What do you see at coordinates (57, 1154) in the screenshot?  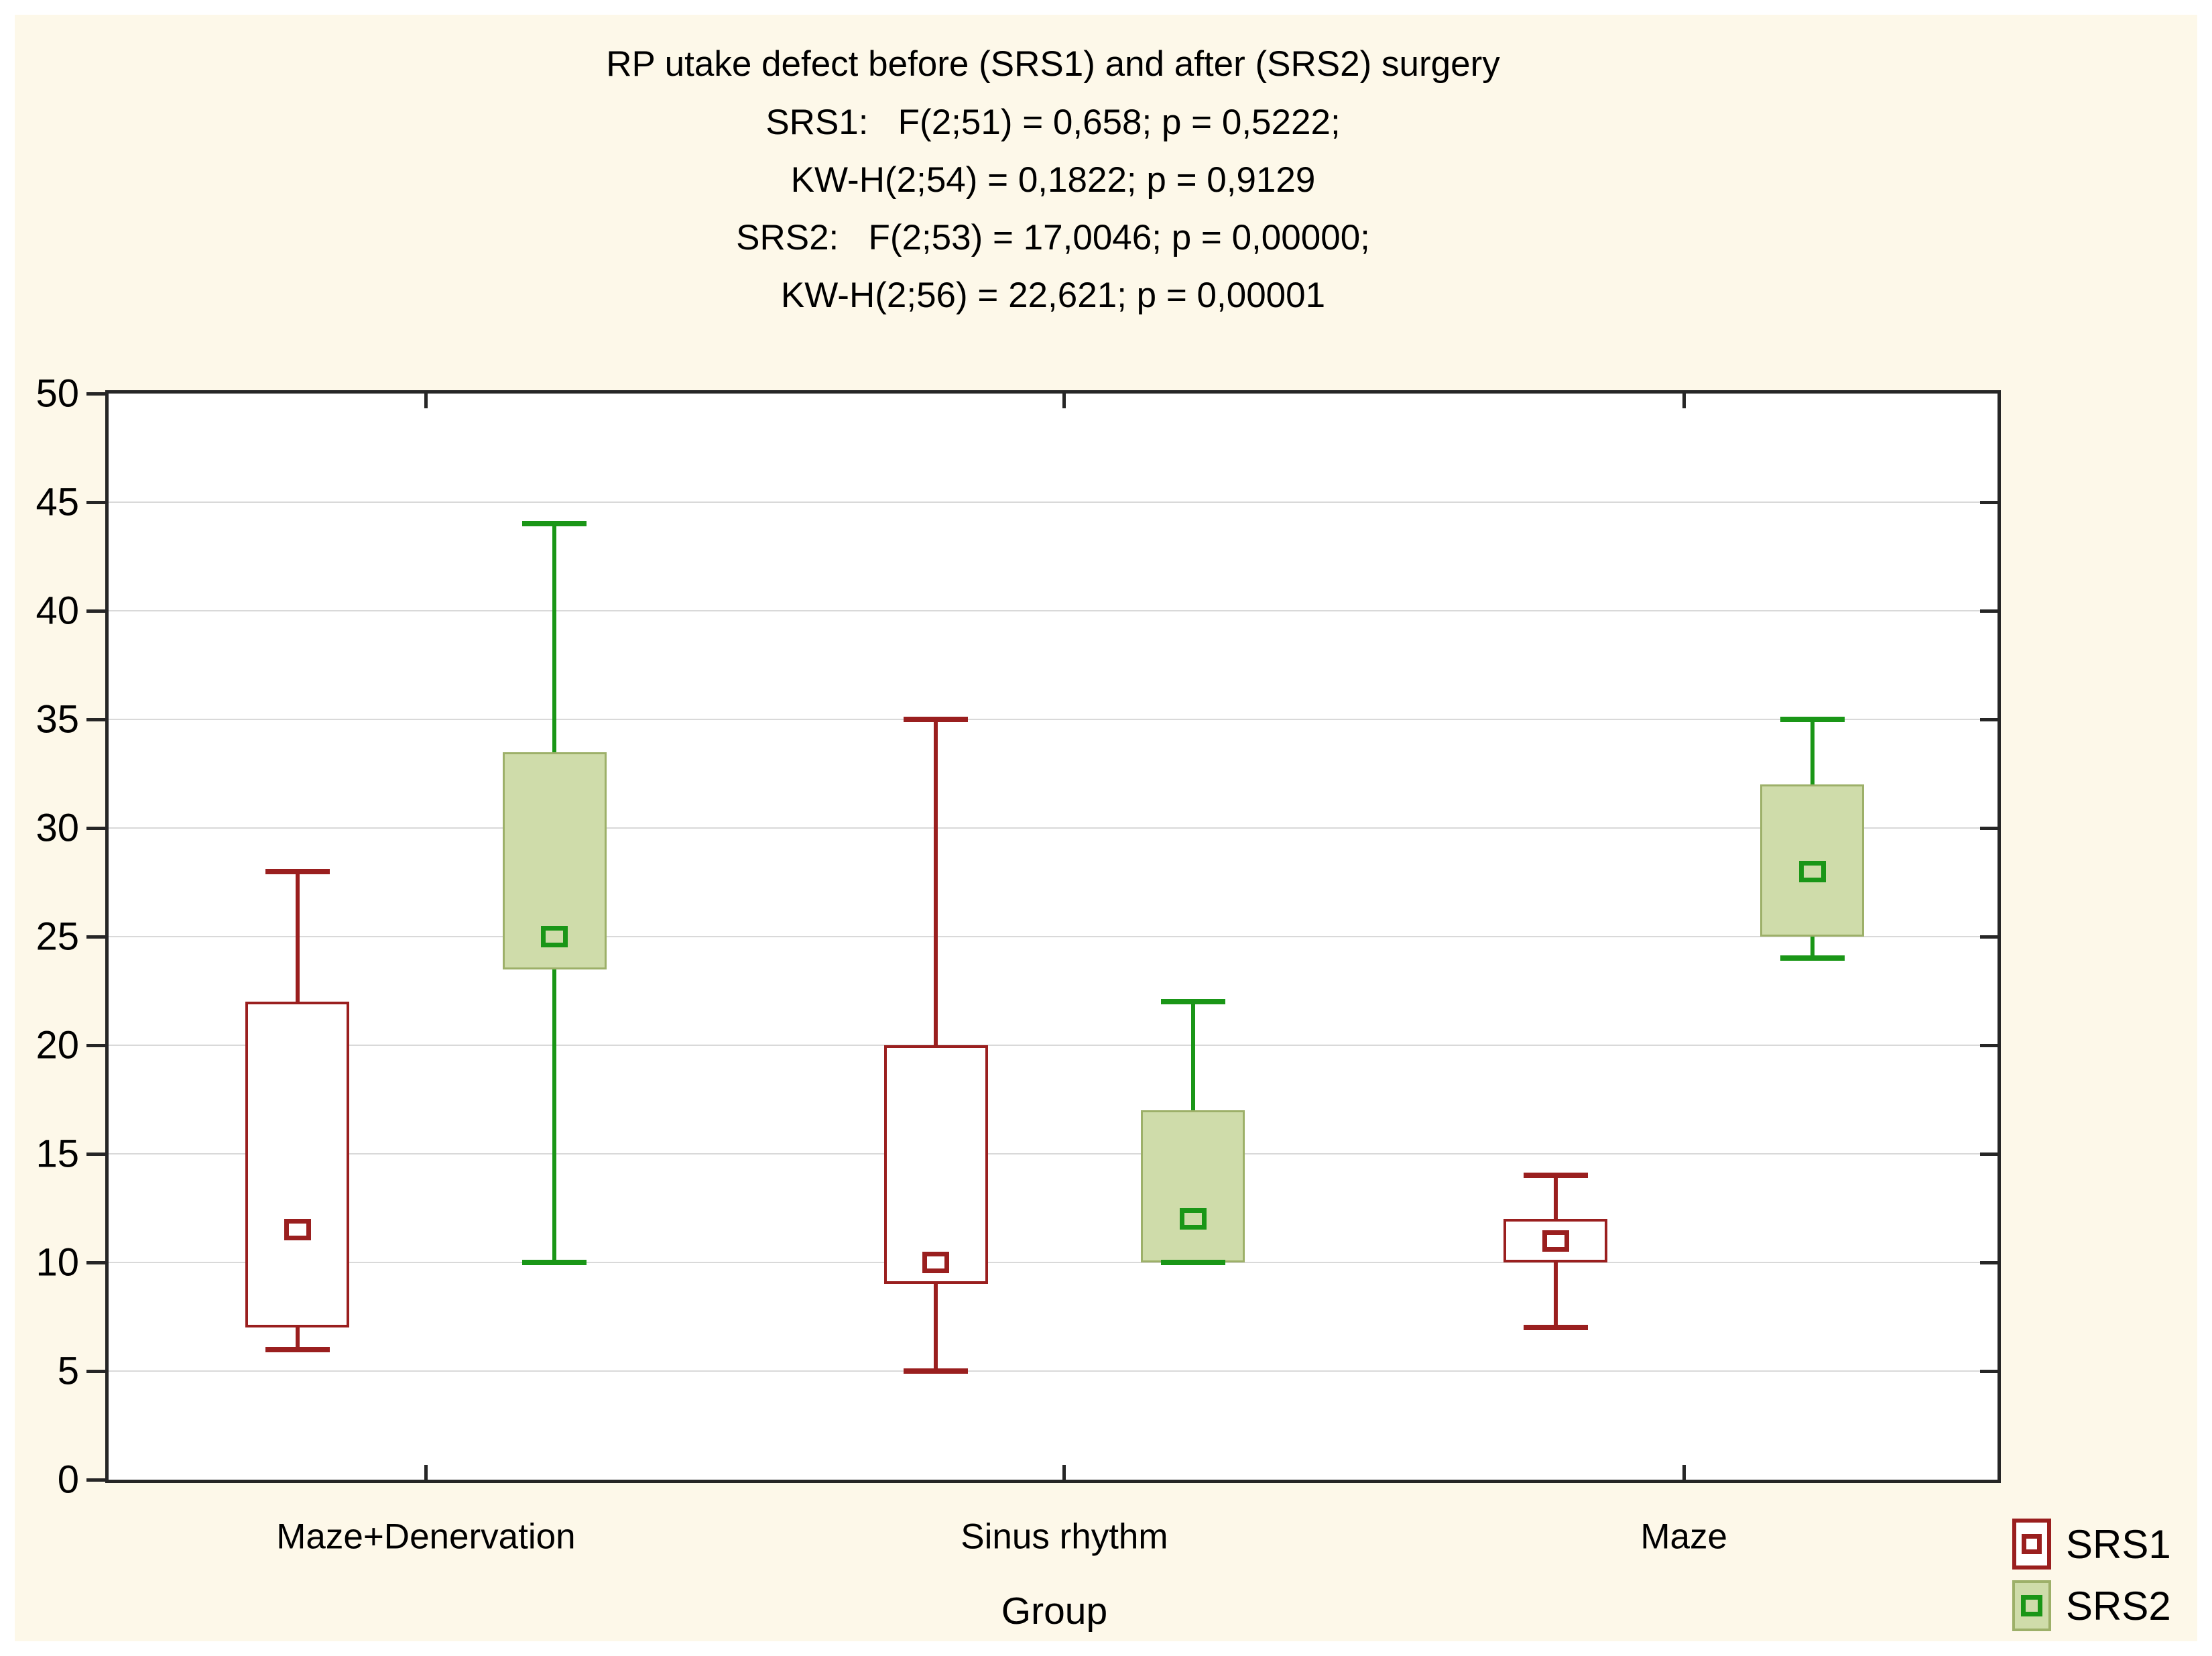 I see `y-tick-label-15: 15` at bounding box center [57, 1154].